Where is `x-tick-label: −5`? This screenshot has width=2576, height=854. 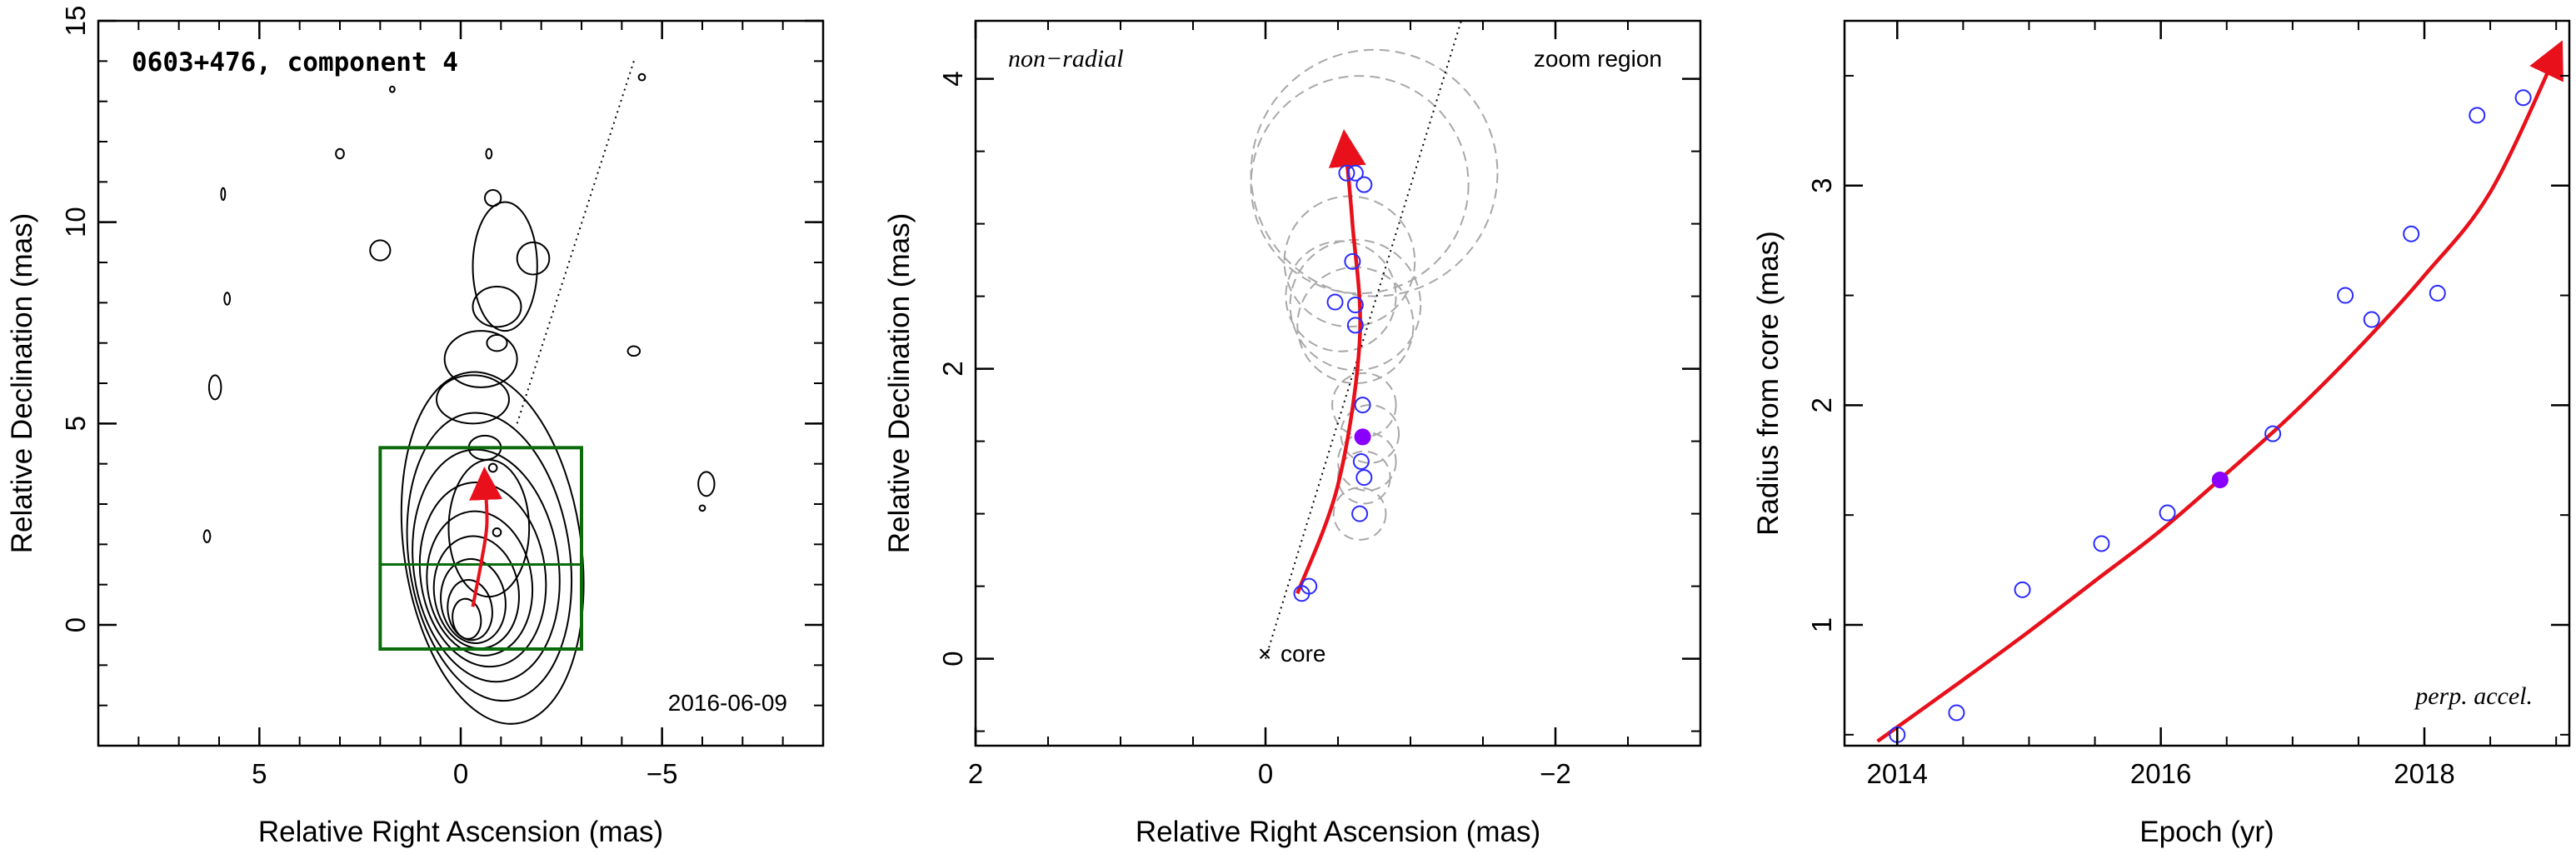 x-tick-label: −5 is located at coordinates (662, 773).